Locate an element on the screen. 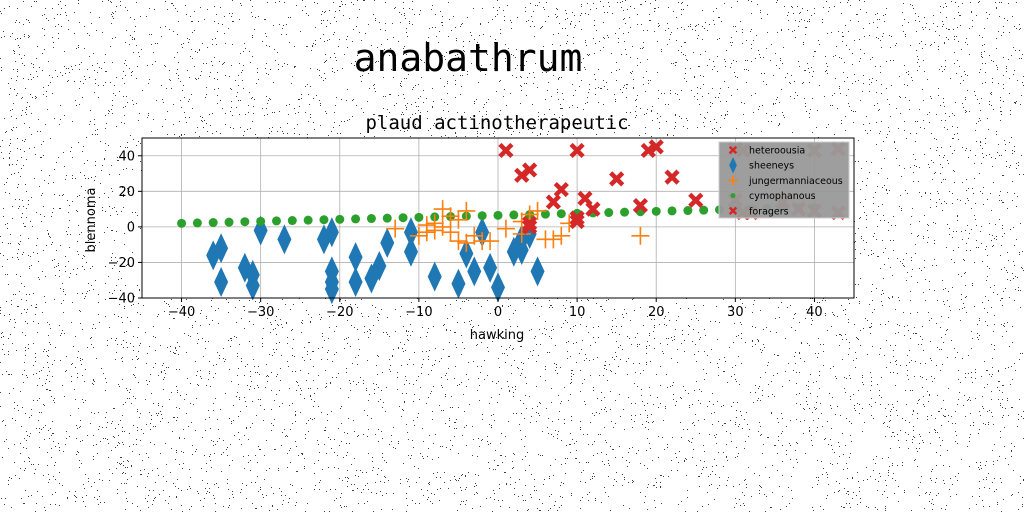  legend-item: cymophanous is located at coordinates (773, 196).